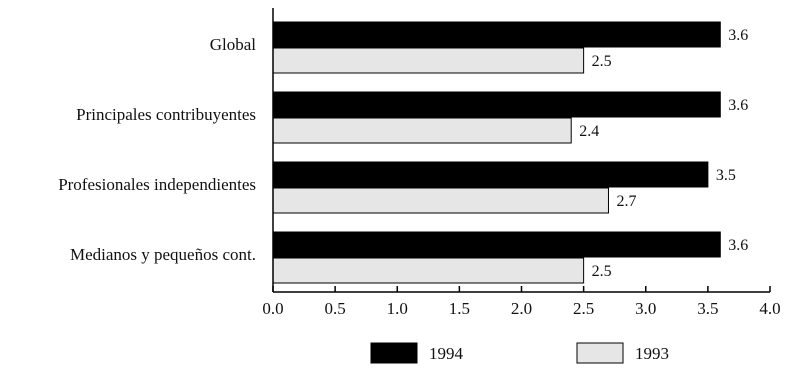 The height and width of the screenshot is (368, 792). Describe the element at coordinates (163, 254) in the screenshot. I see `category-label: Medianos y pequeños cont.` at that location.